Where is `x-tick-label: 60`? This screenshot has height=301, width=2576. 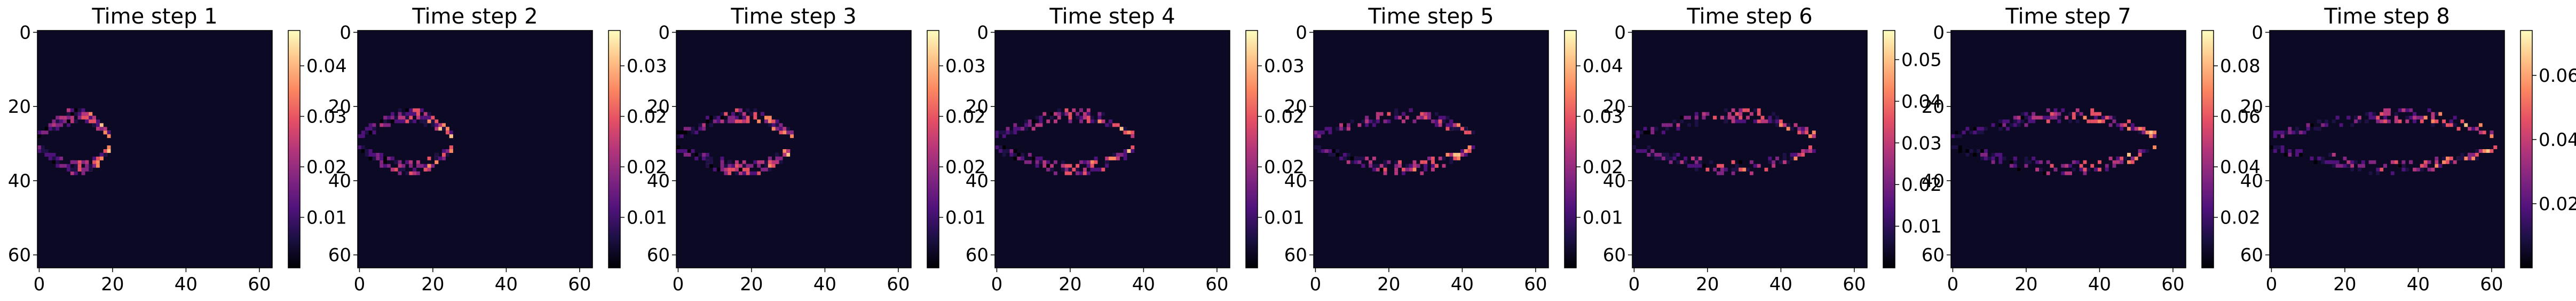 x-tick-label: 60 is located at coordinates (898, 284).